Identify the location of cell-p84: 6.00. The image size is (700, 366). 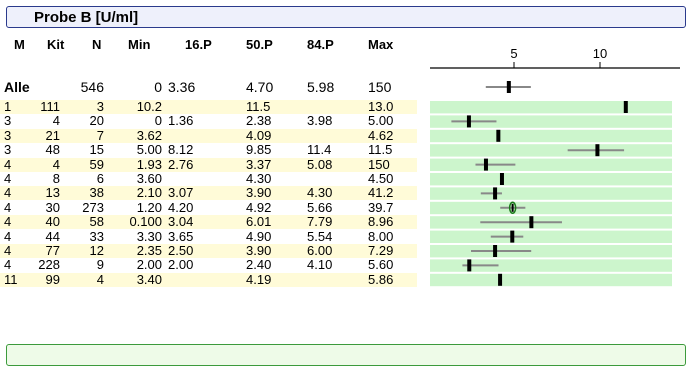
(320, 250).